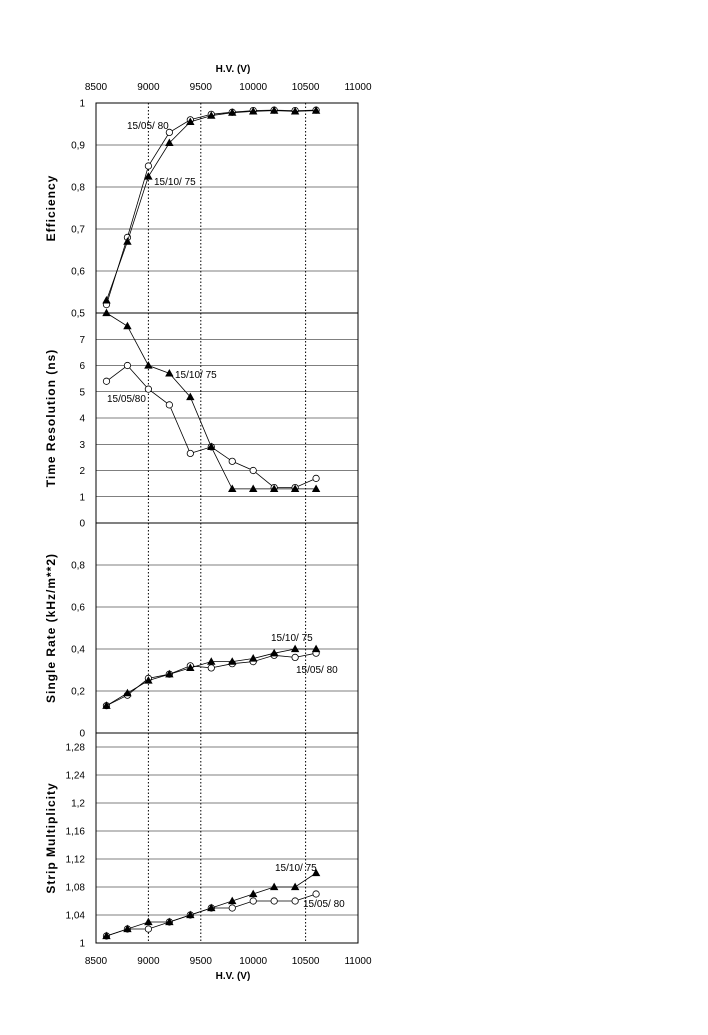 Image resolution: width=708 pixels, height=1035 pixels. What do you see at coordinates (76, 748) in the screenshot?
I see `y-tick-label: 1,28` at bounding box center [76, 748].